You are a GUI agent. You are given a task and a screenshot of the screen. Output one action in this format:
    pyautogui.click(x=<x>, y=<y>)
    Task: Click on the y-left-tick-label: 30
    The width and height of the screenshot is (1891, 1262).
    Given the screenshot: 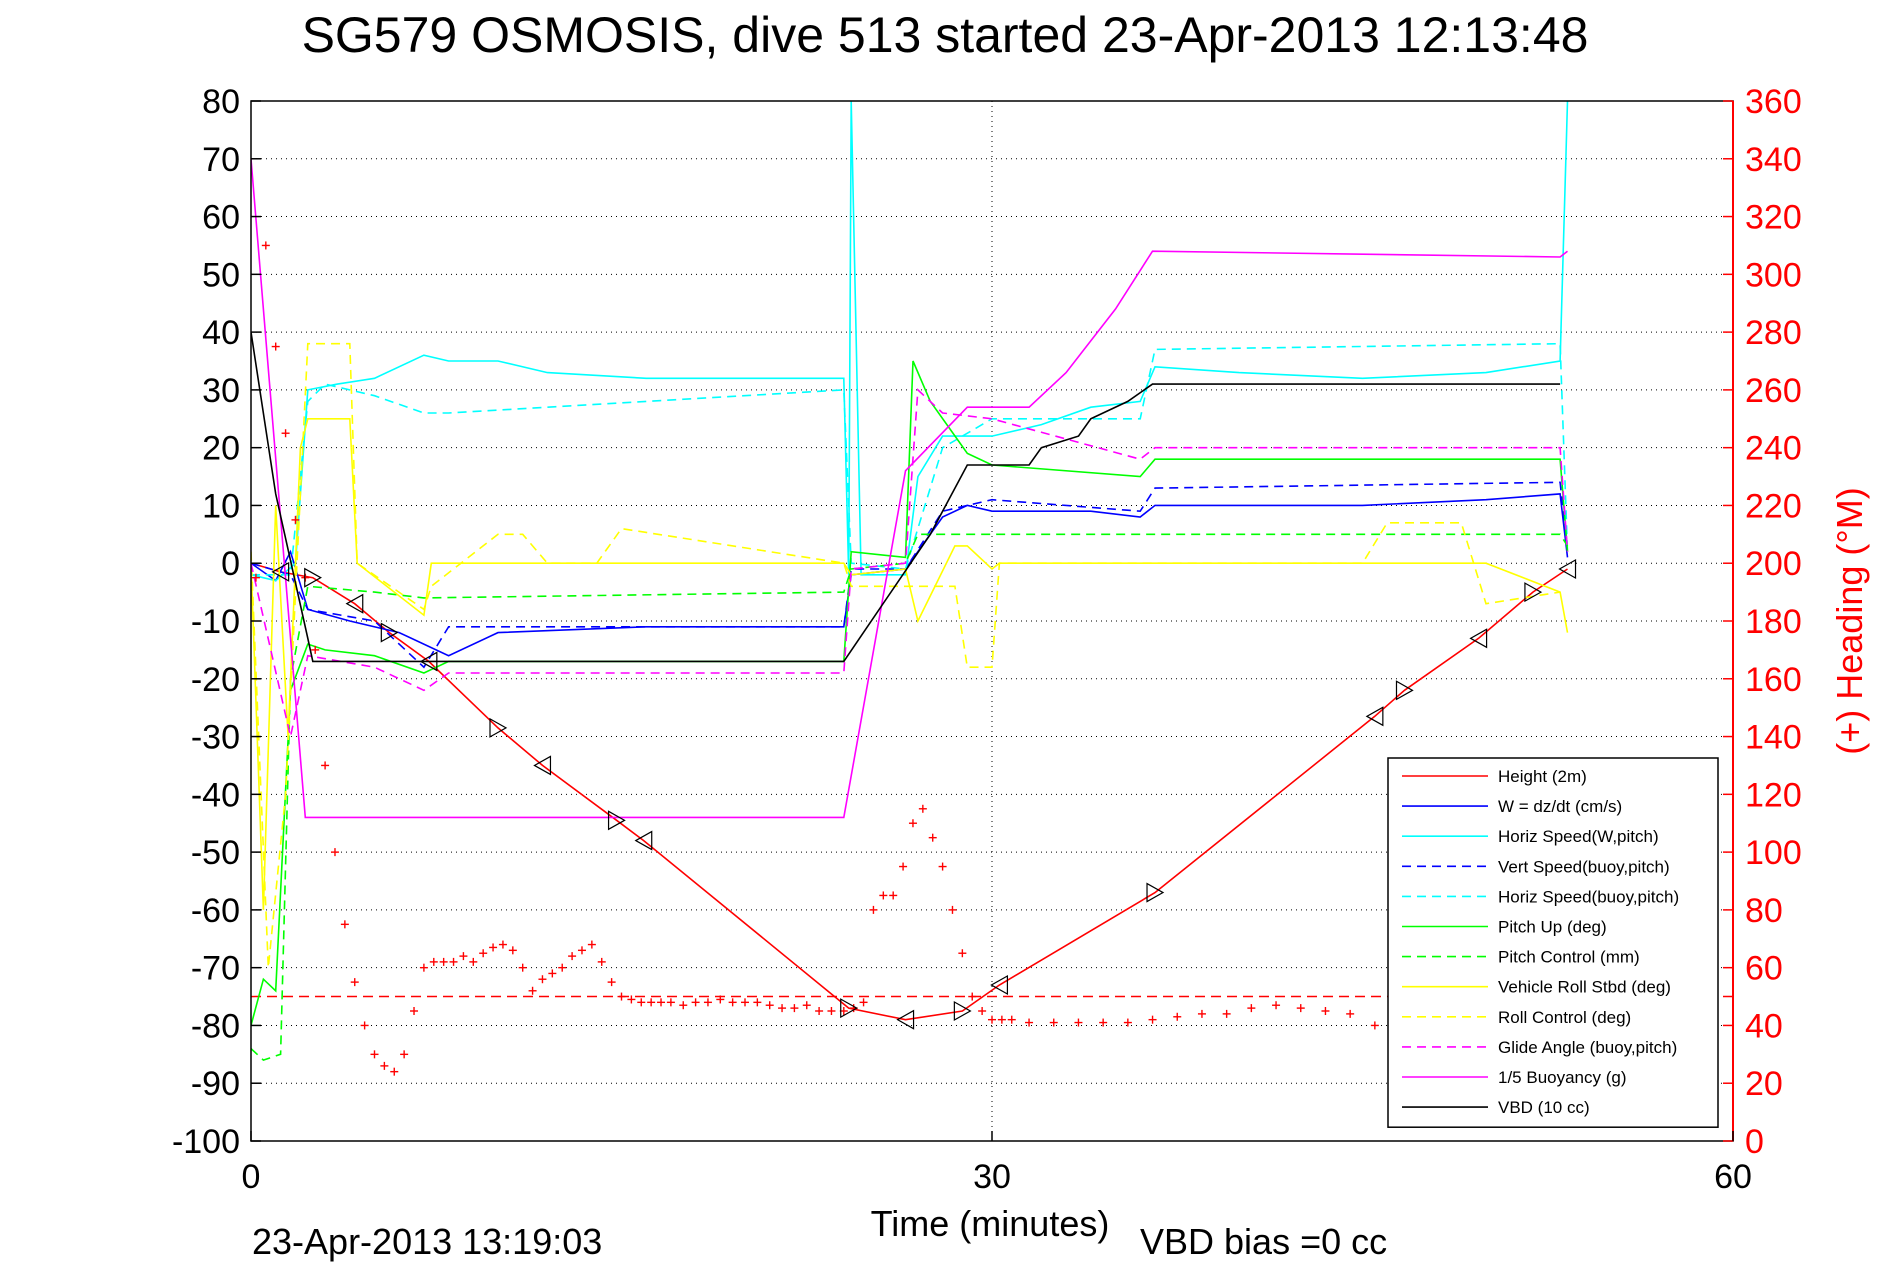 What is the action you would take?
    pyautogui.click(x=221, y=391)
    